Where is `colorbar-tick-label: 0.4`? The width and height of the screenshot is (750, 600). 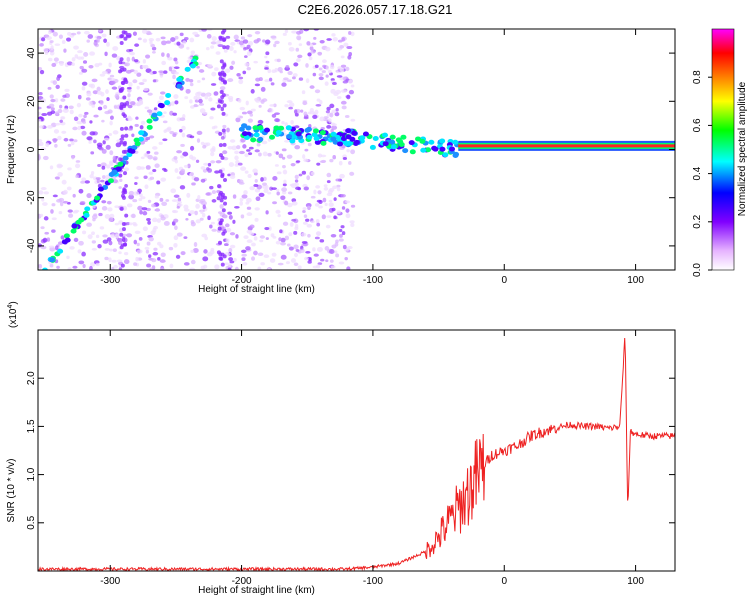 colorbar-tick-label: 0.4 is located at coordinates (697, 173).